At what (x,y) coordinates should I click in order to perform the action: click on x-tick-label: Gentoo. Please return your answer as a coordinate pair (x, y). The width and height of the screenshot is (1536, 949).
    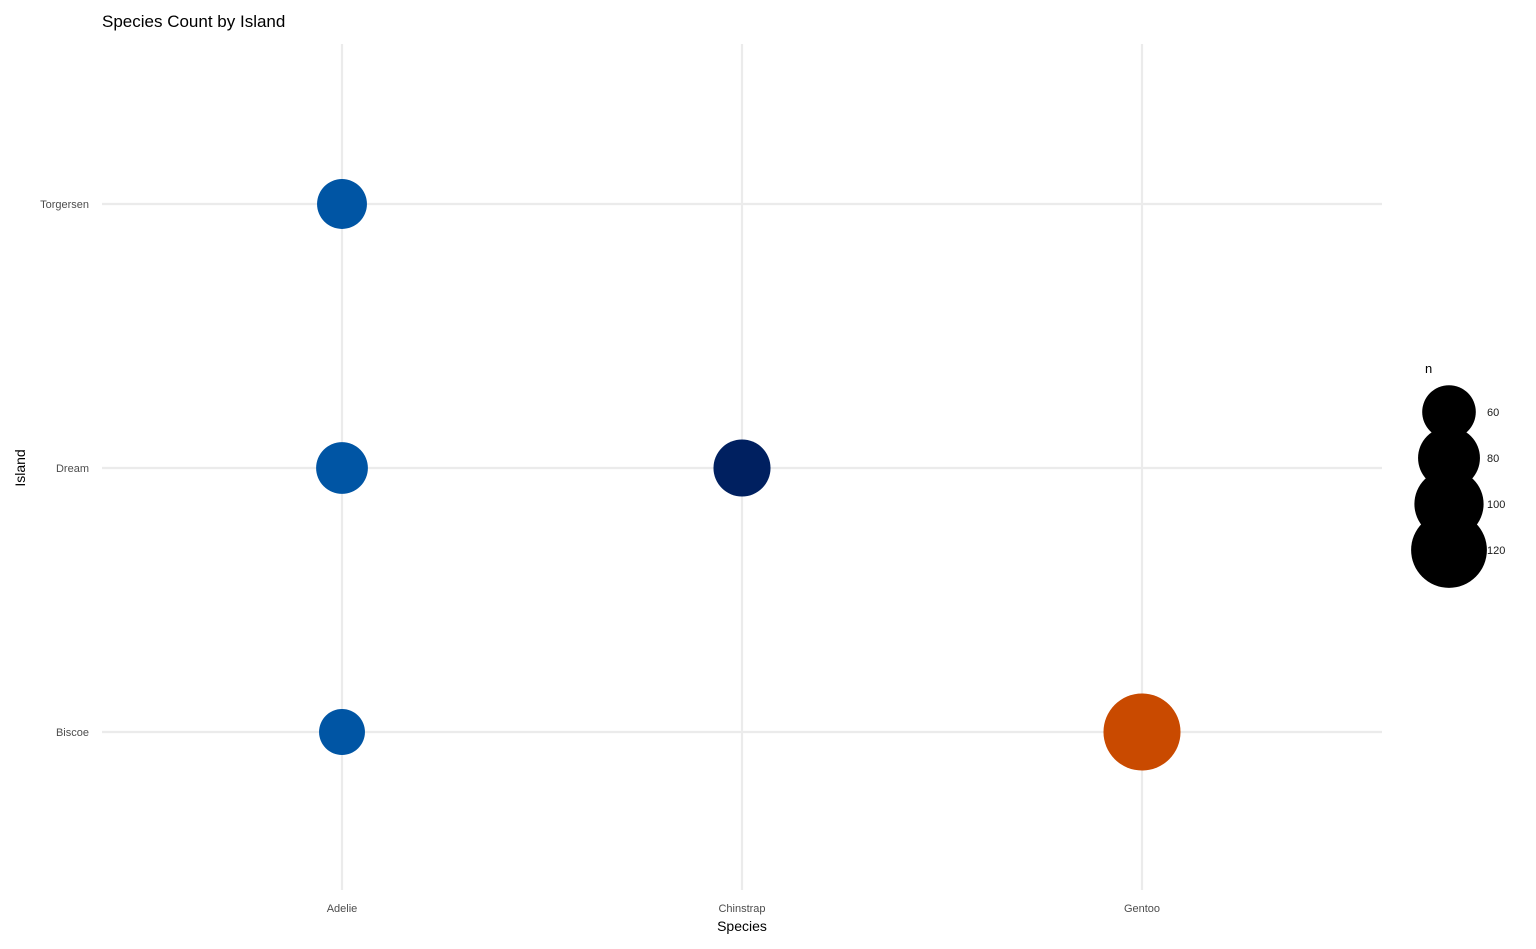
    Looking at the image, I should click on (1142, 909).